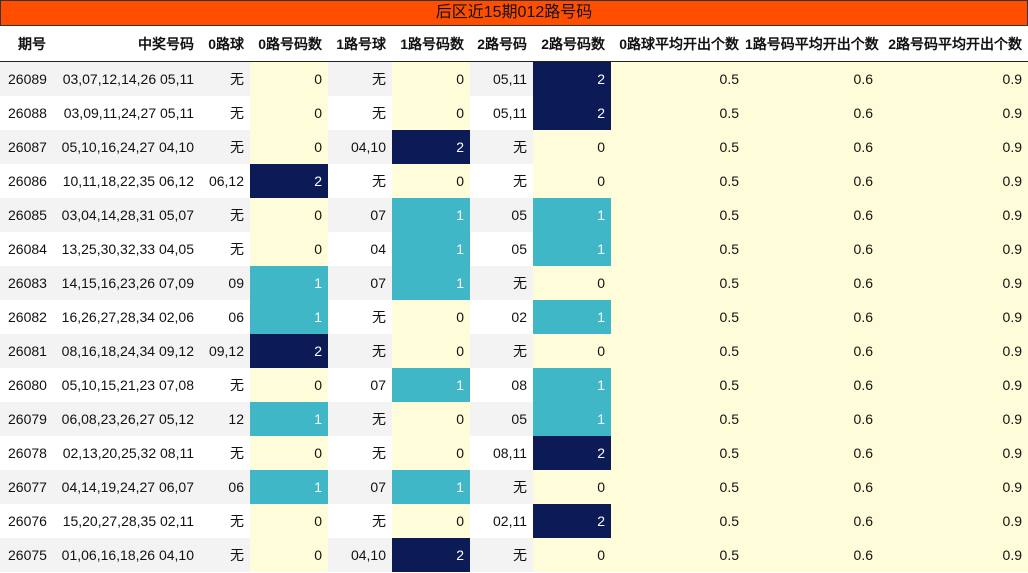 This screenshot has width=1028, height=573. I want to click on numbers-cell: 03,04,14,28,31 05,07, so click(127, 214).